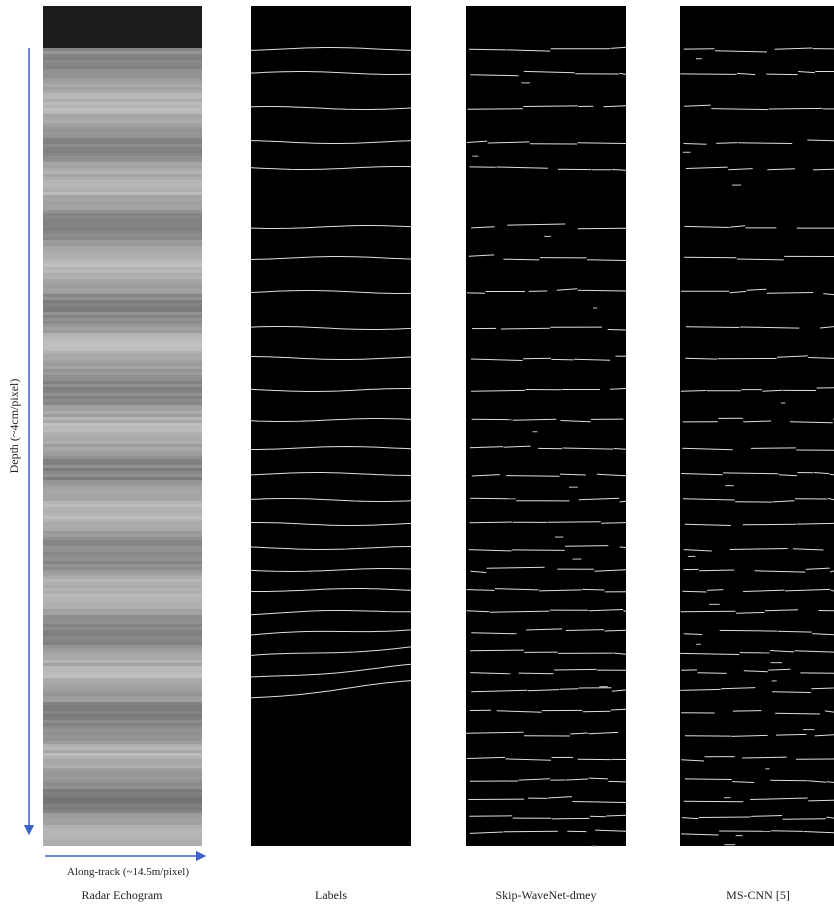  What do you see at coordinates (331, 895) in the screenshot?
I see `panel-caption: Labels` at bounding box center [331, 895].